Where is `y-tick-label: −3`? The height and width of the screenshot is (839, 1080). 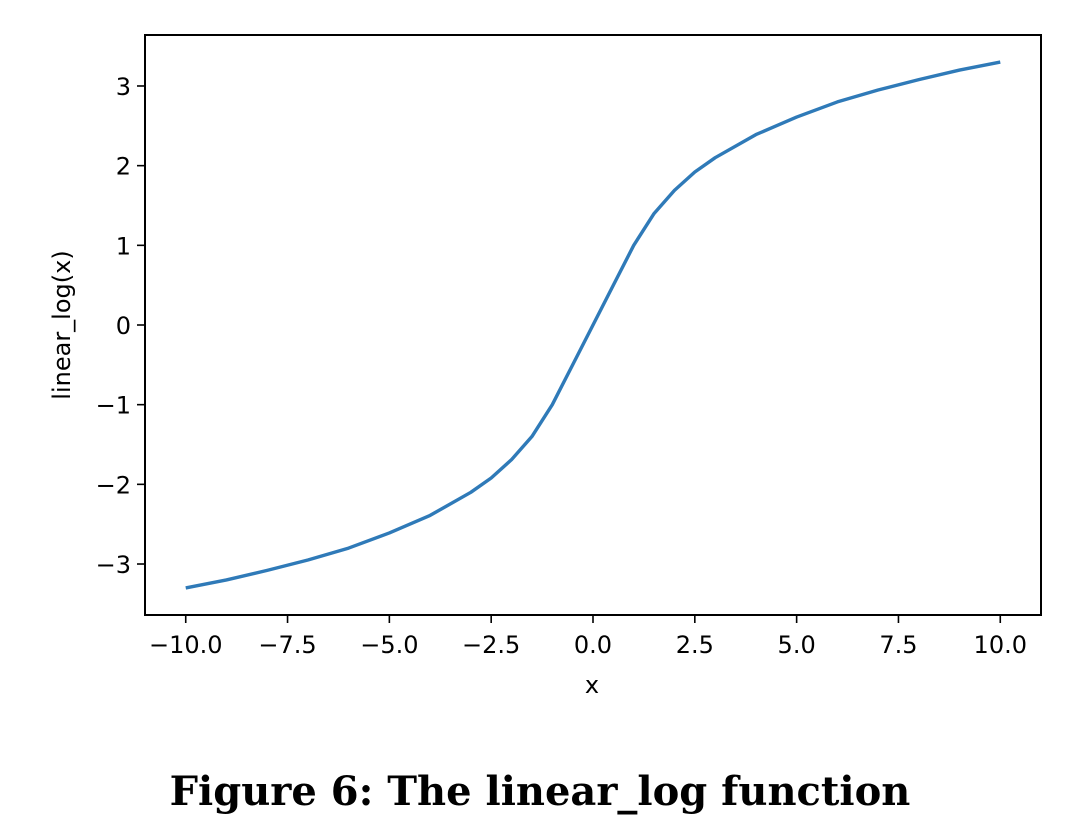 y-tick-label: −3 is located at coordinates (113, 565).